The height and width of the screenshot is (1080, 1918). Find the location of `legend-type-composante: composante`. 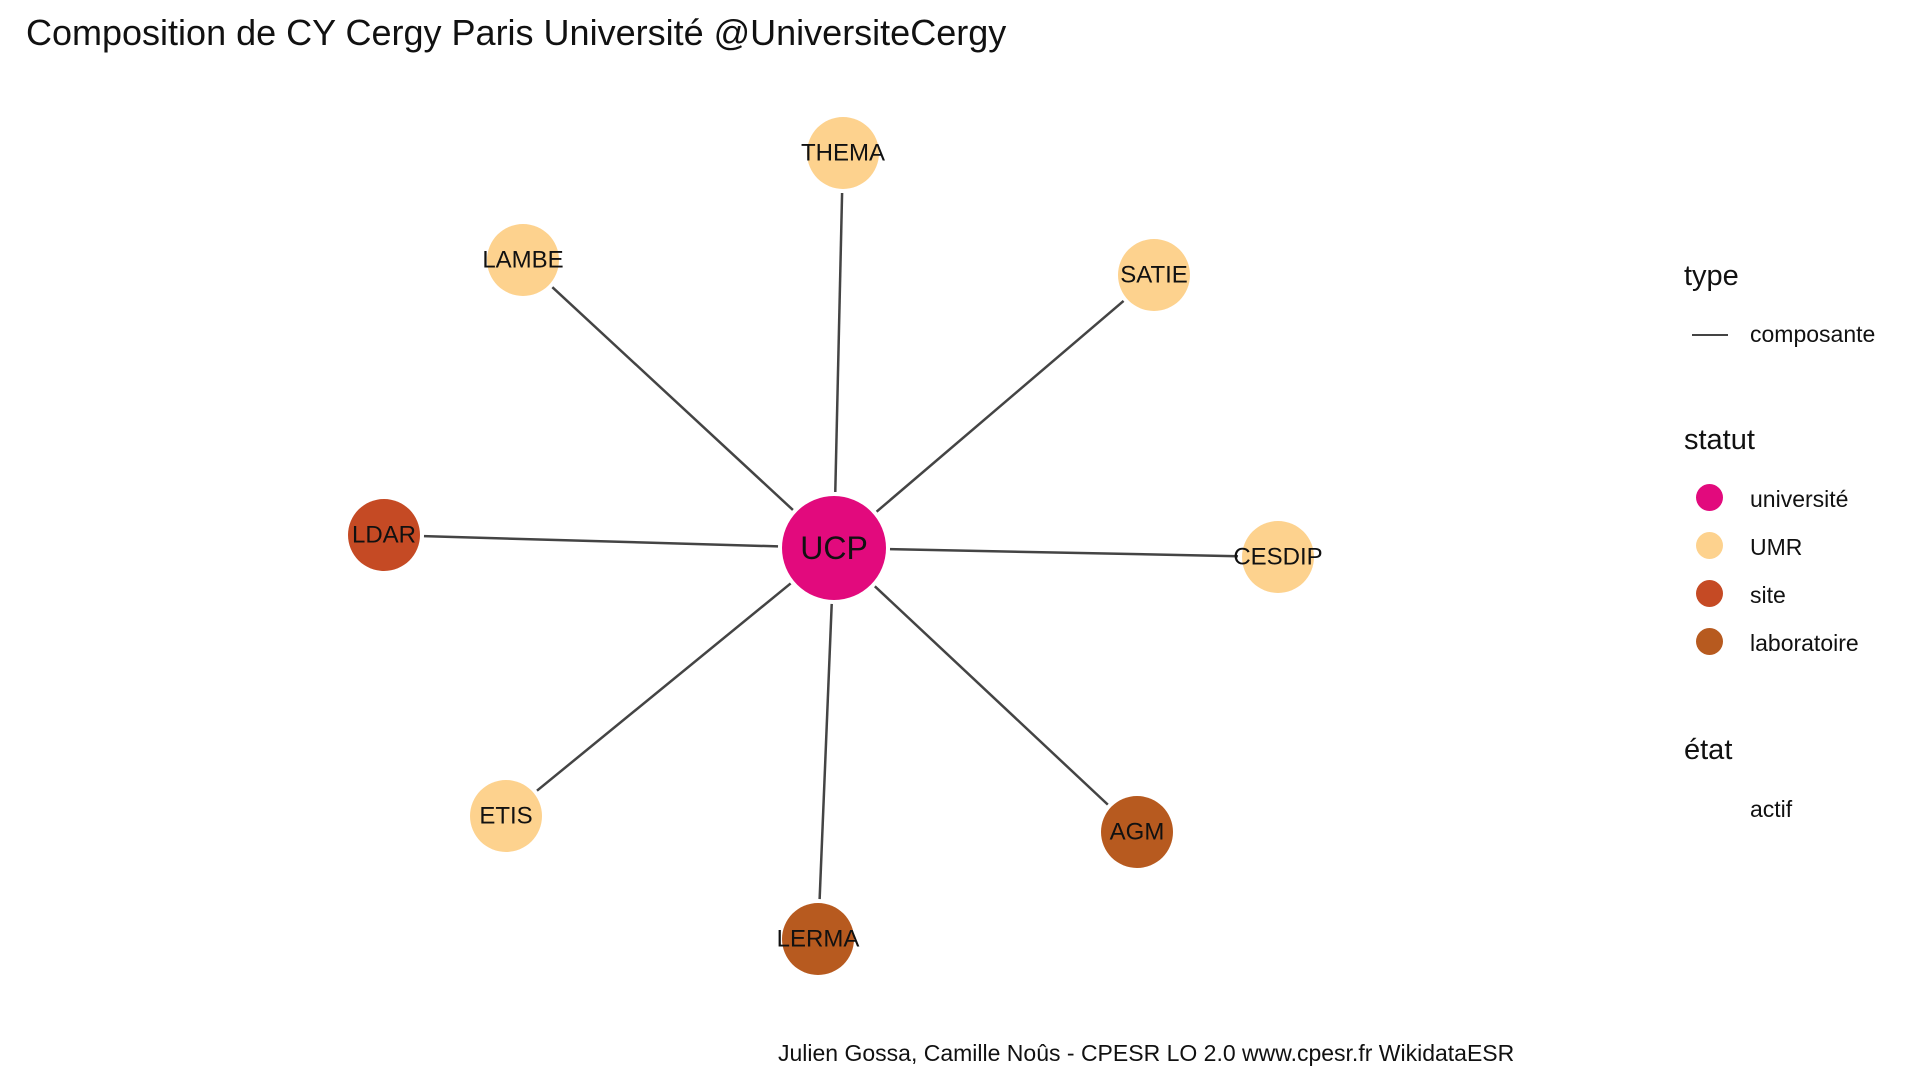

legend-type-composante: composante is located at coordinates (1813, 334).